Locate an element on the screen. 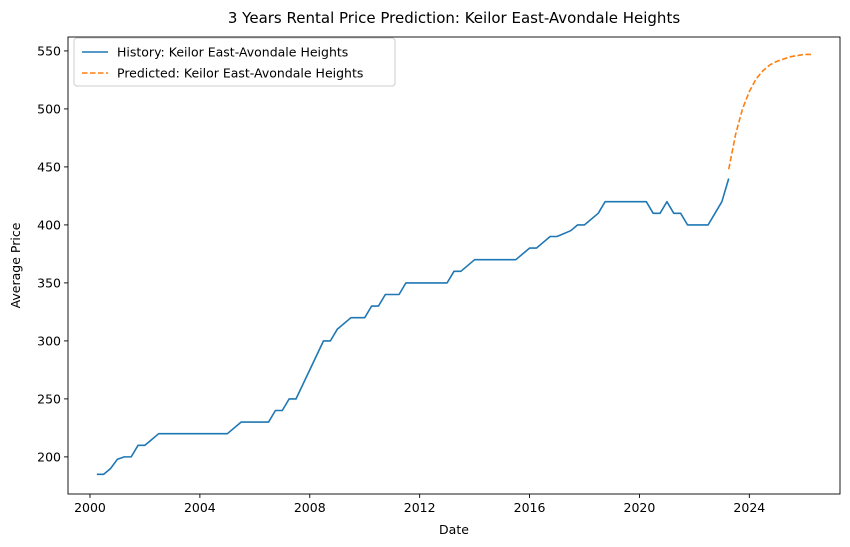  legend-label-history: History: Keilor East-Avondale Heights is located at coordinates (232, 52).